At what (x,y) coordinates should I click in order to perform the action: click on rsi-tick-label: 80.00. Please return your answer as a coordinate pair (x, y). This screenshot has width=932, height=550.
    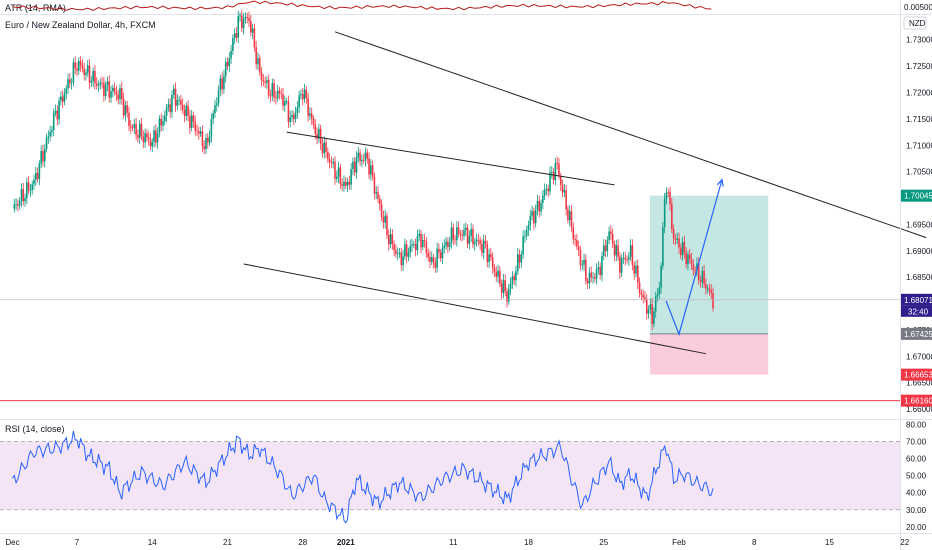
    Looking at the image, I should click on (916, 424).